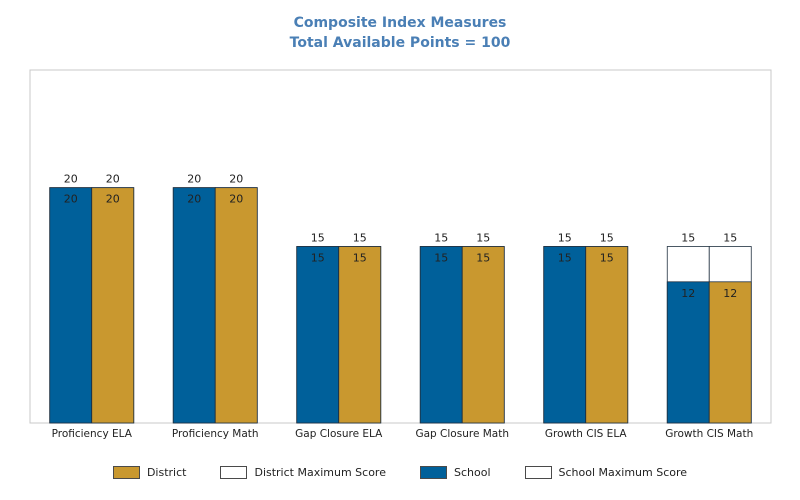  I want to click on x-tick-label-proficiency-math: Proficiency Math, so click(215, 434).